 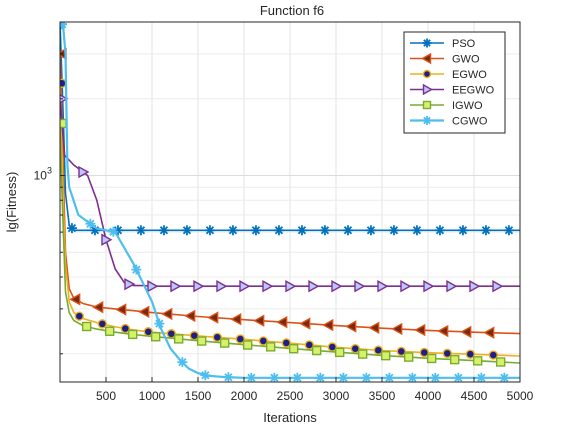 I want to click on y-axis-ticks: 103, so click(x=49, y=188).